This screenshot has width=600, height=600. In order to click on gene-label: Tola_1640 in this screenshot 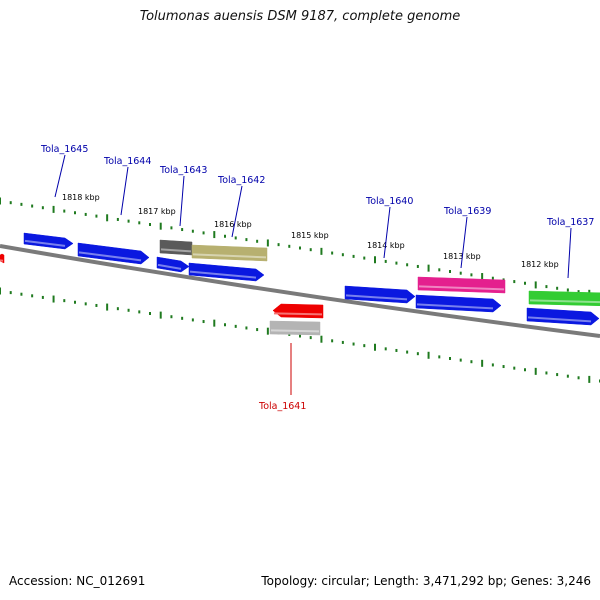, I will do `click(389, 201)`.